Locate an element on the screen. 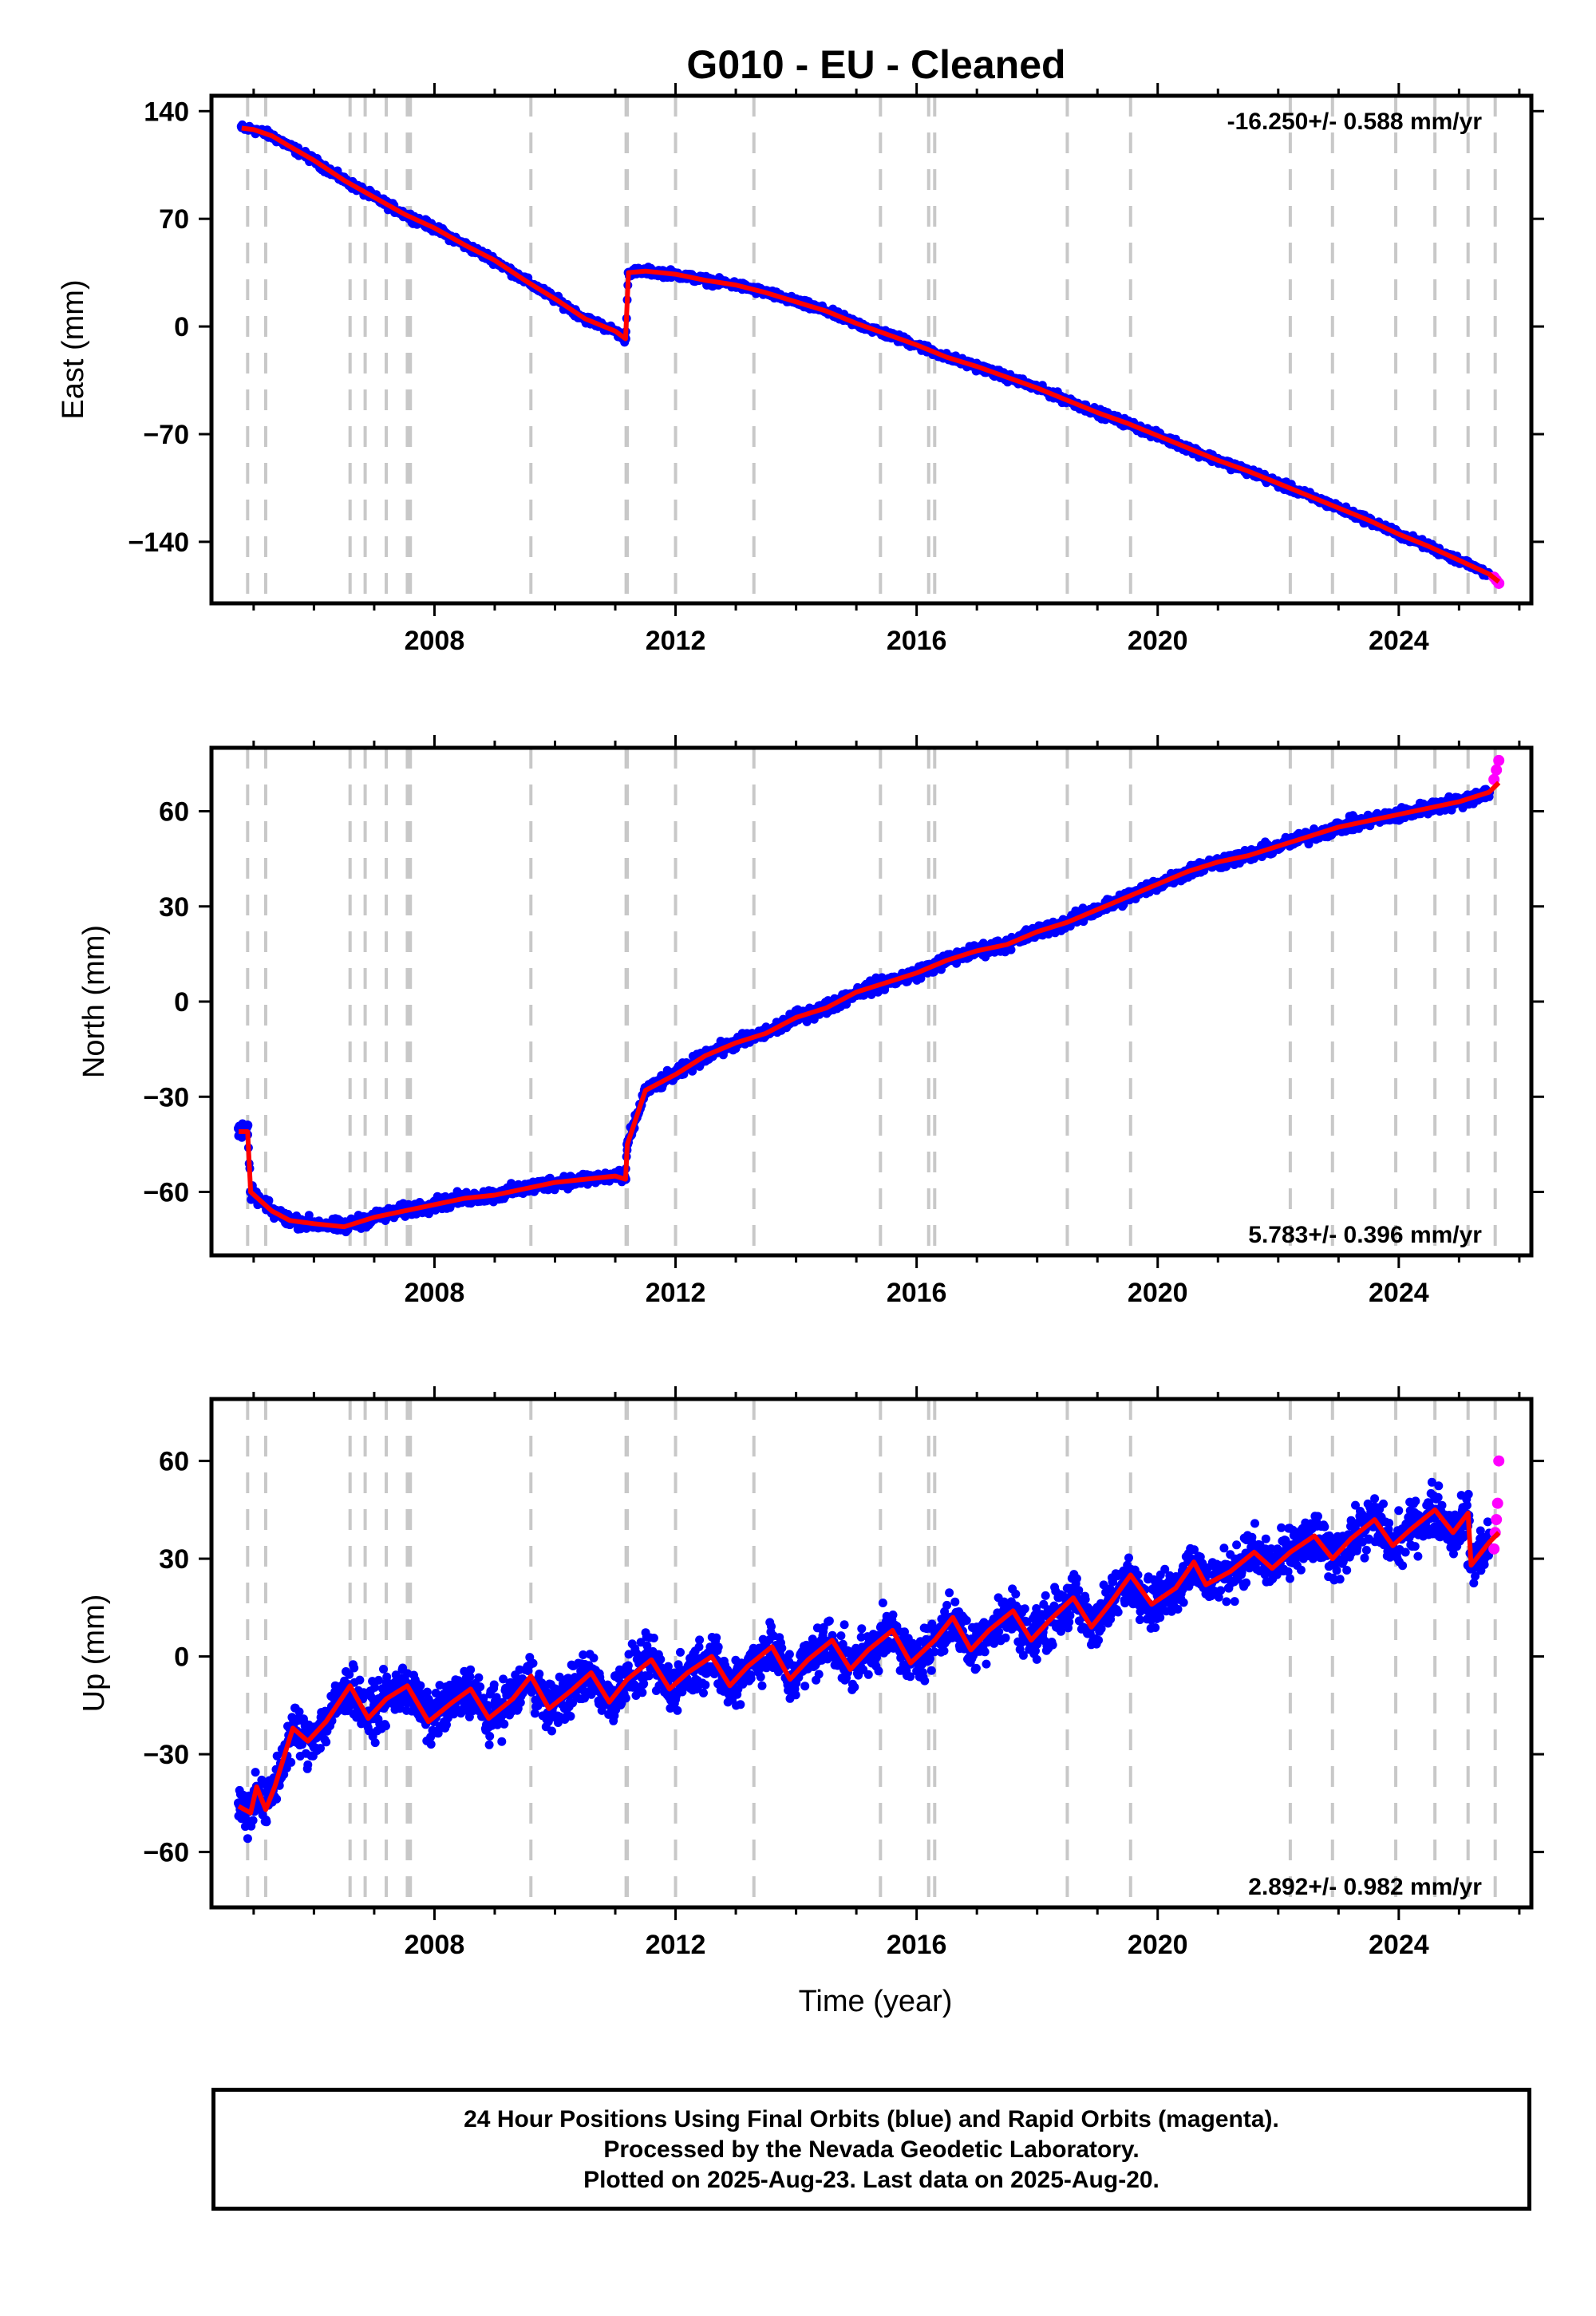 Image resolution: width=1596 pixels, height=2316 pixels. y-tick-label: −70 is located at coordinates (166, 435).